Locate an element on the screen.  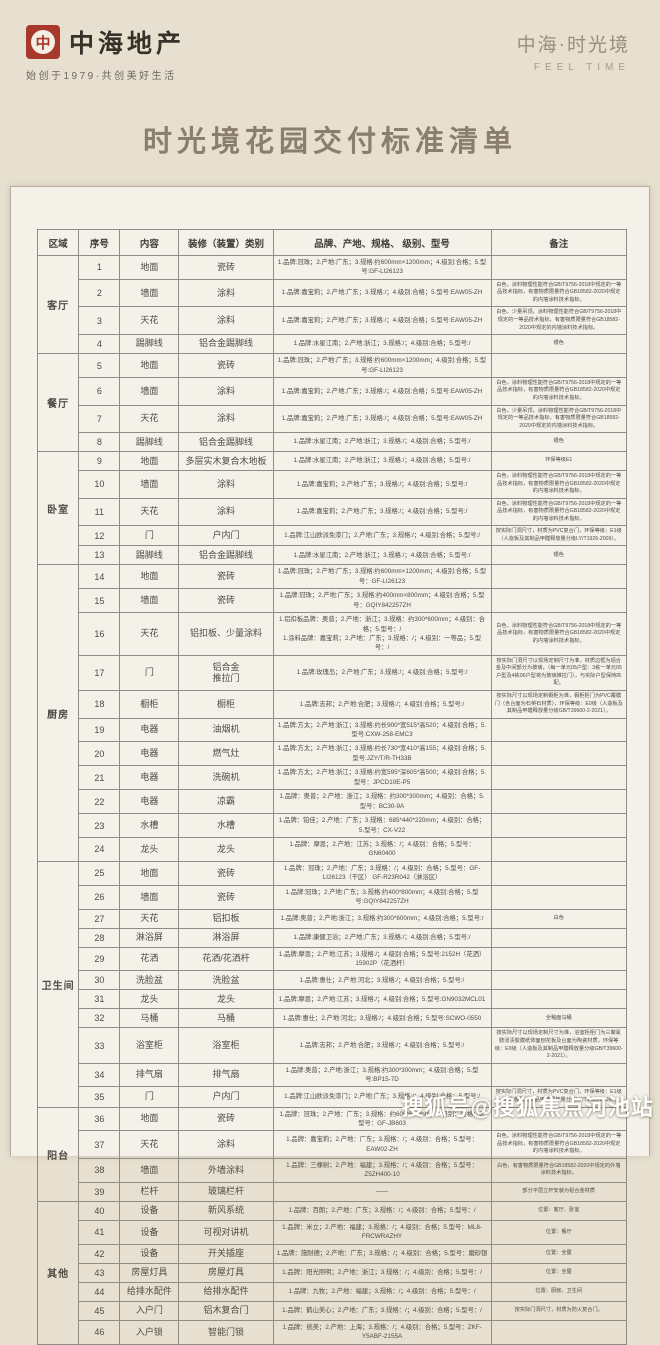
content-cell: 橱柜 is located at coordinates (149, 704).